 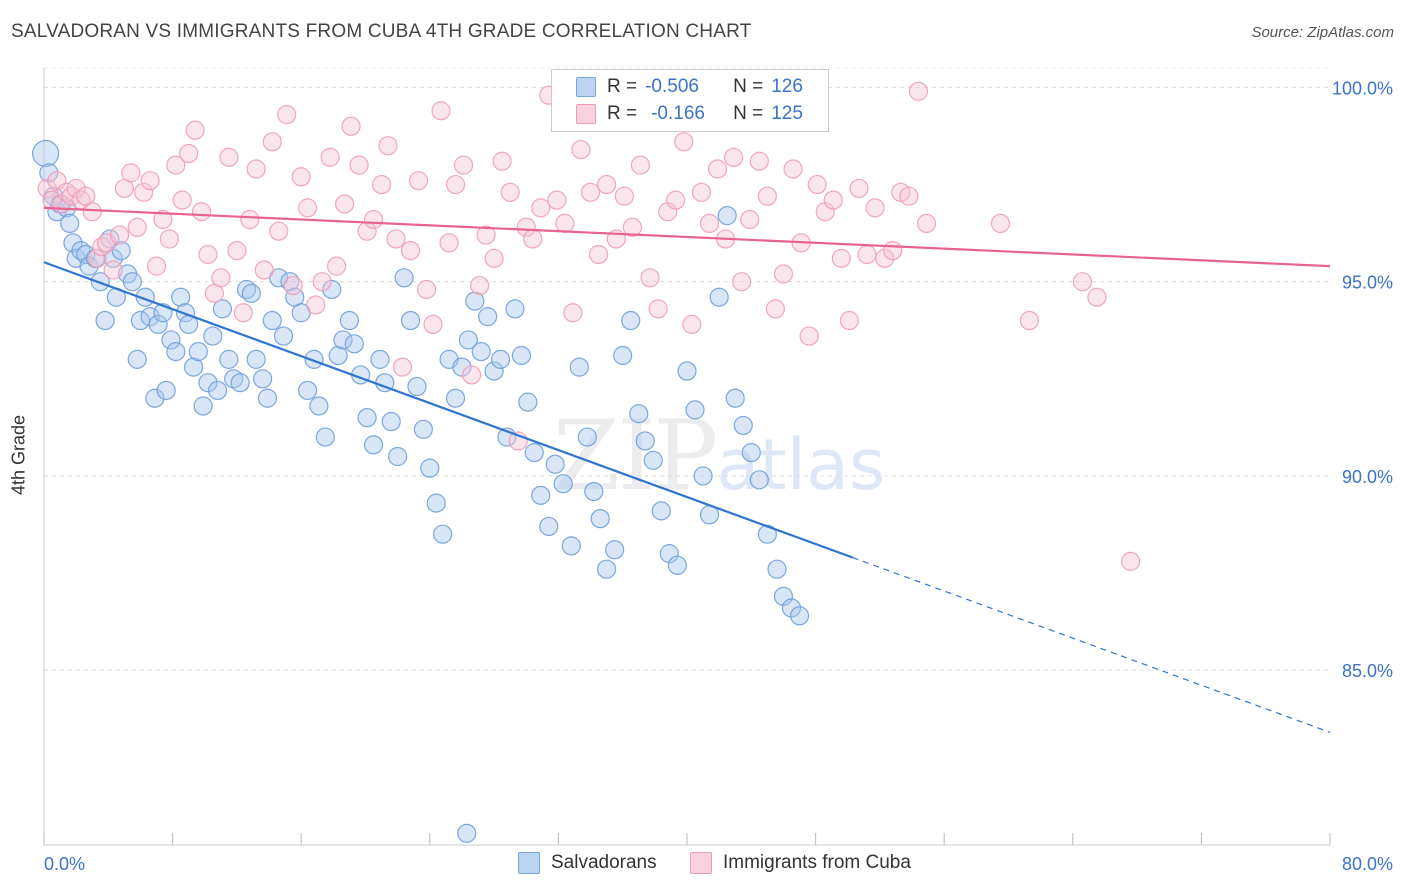 What do you see at coordinates (701, 863) in the screenshot?
I see `cuba-legend-swatch` at bounding box center [701, 863].